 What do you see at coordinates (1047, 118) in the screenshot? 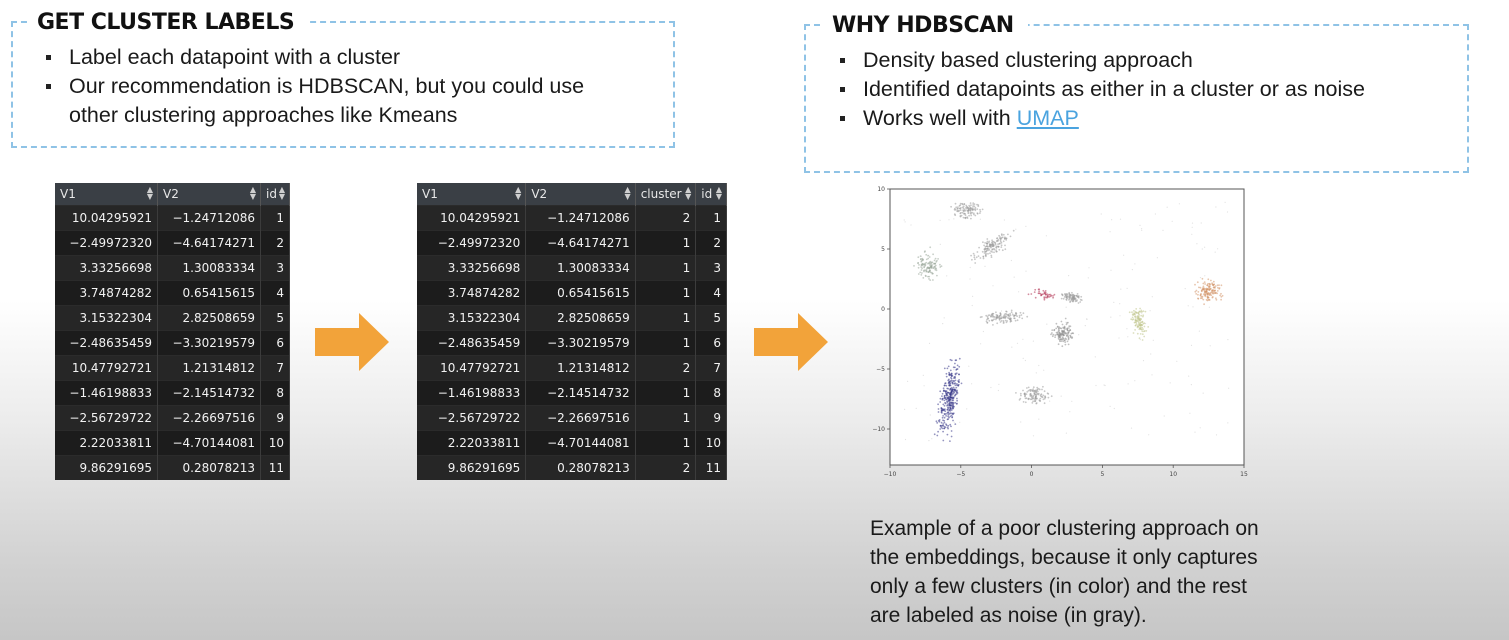
I see `umap-link: UMAP` at bounding box center [1047, 118].